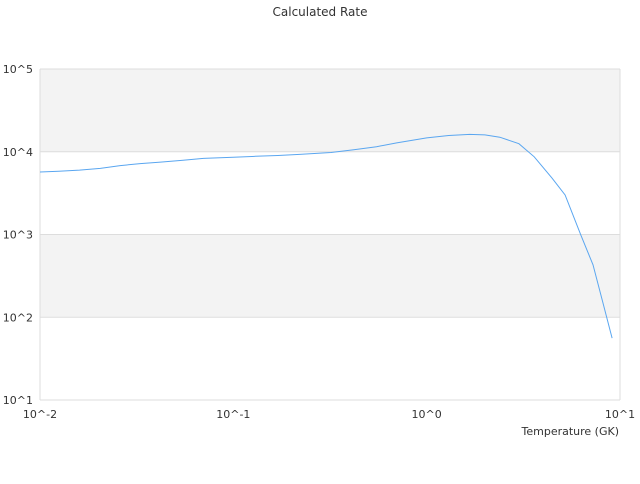 This screenshot has width=640, height=484. Describe the element at coordinates (18, 317) in the screenshot. I see `y-tick-label: 10^2` at that location.